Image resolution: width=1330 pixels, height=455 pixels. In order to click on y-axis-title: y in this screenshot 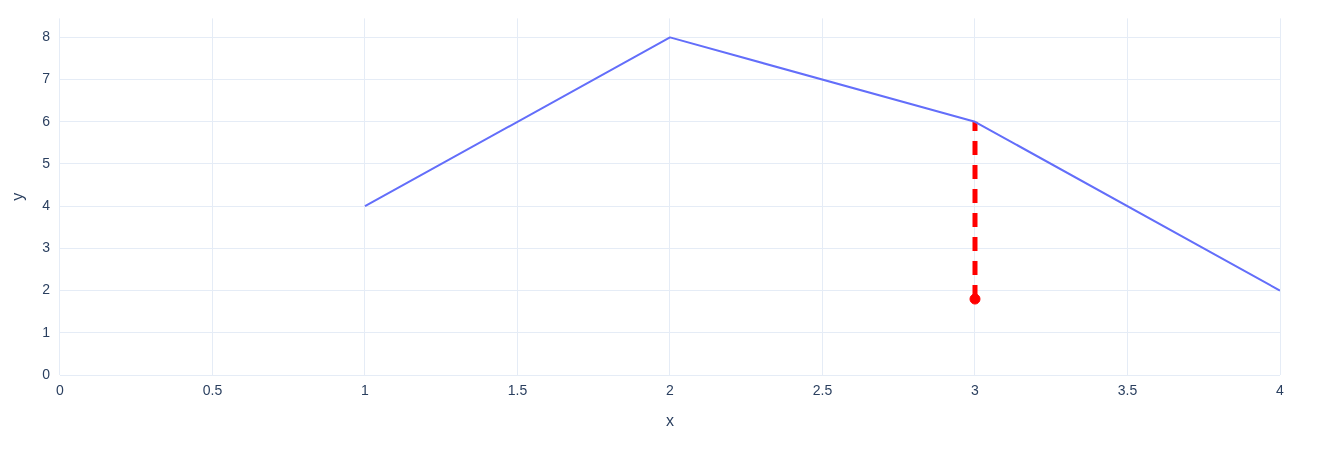, I will do `click(18, 196)`.